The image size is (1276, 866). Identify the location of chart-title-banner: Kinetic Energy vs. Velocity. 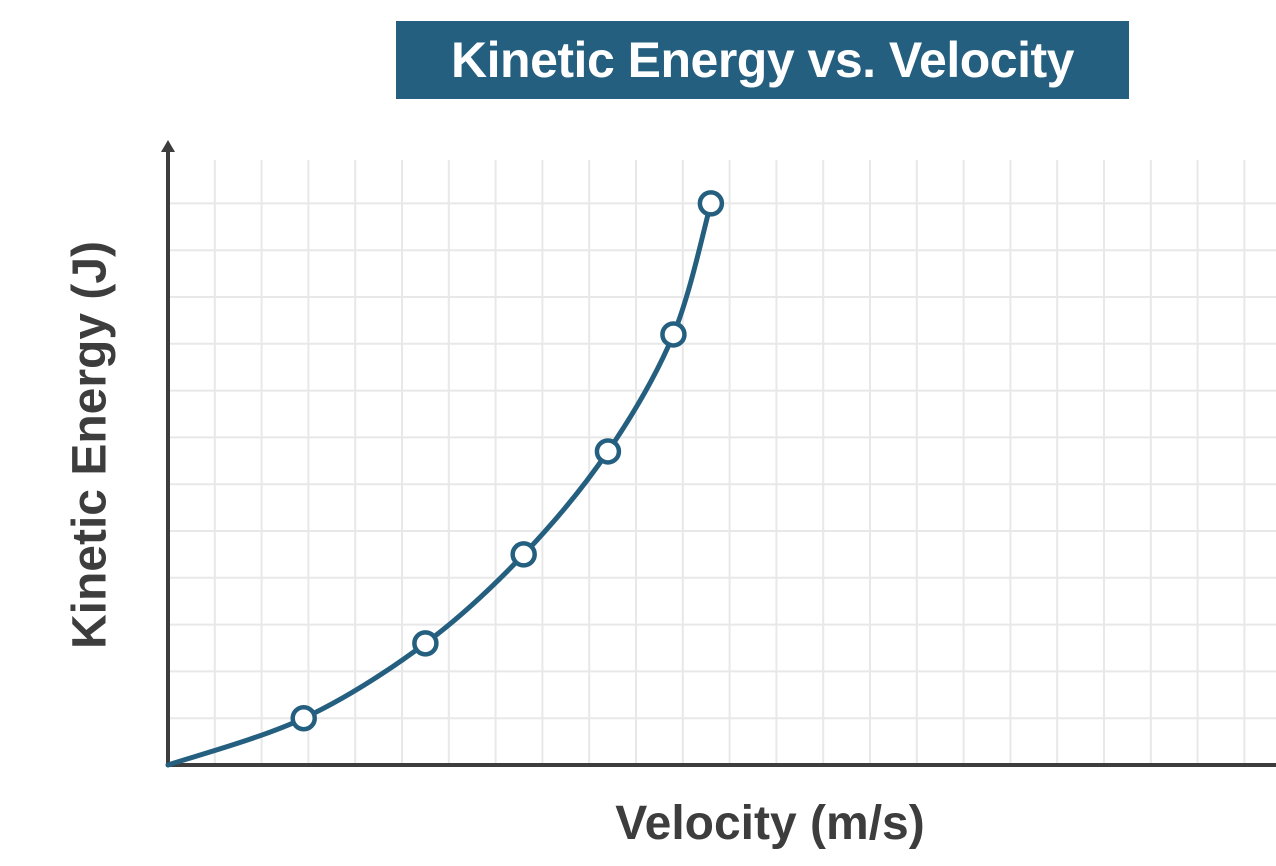
(762, 60).